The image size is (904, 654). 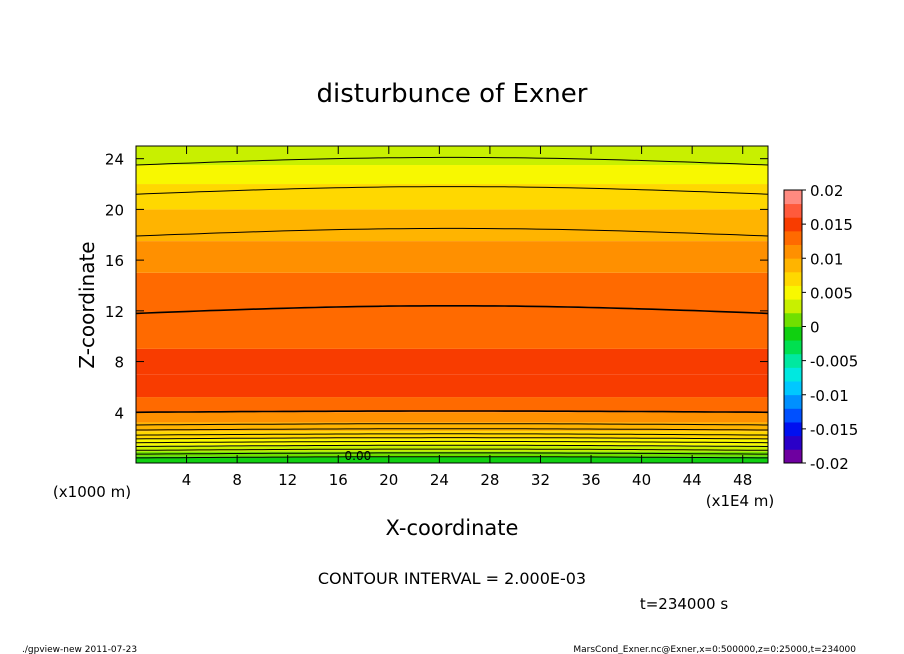 I want to click on colorbar-label: 0.005, so click(x=831, y=293).